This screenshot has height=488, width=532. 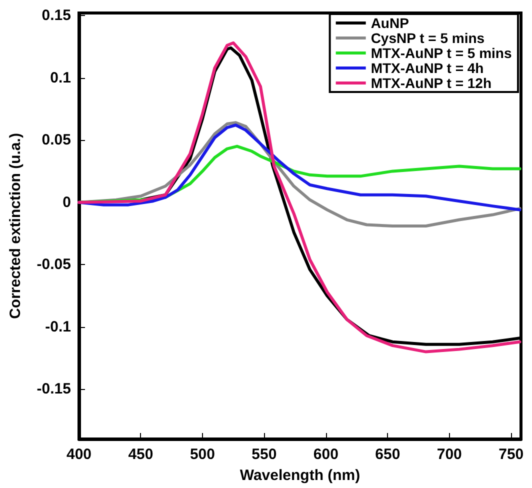 What do you see at coordinates (325, 454) in the screenshot?
I see `x-tick-label: 600` at bounding box center [325, 454].